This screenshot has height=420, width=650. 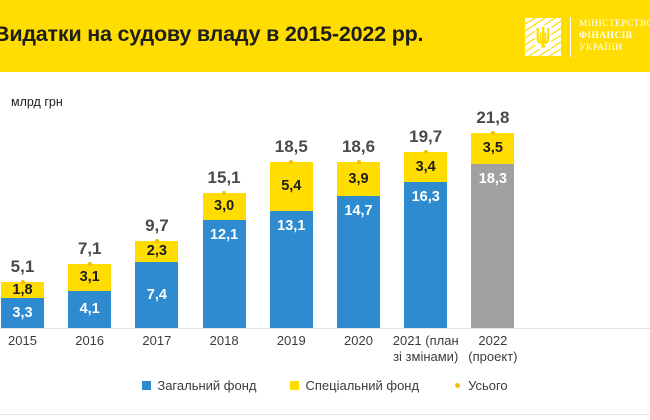 I want to click on bar-total-label: 9,7, so click(x=157, y=226).